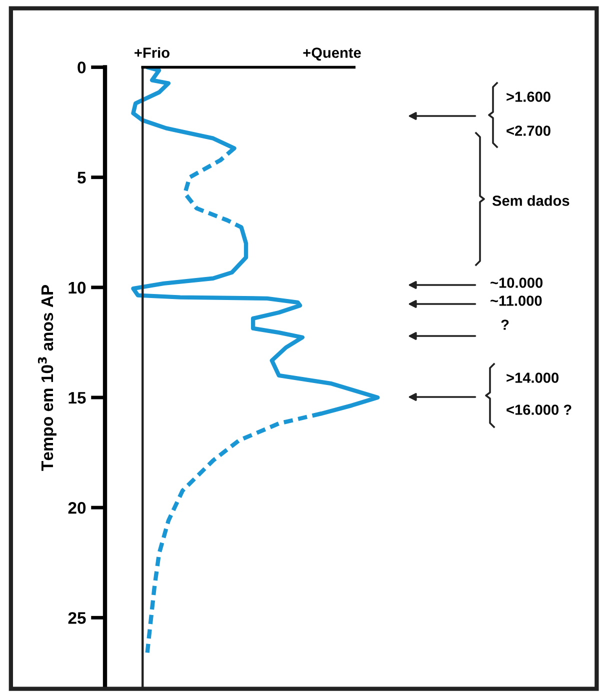  What do you see at coordinates (82, 178) in the screenshot?
I see `y-tick-label: 5` at bounding box center [82, 178].